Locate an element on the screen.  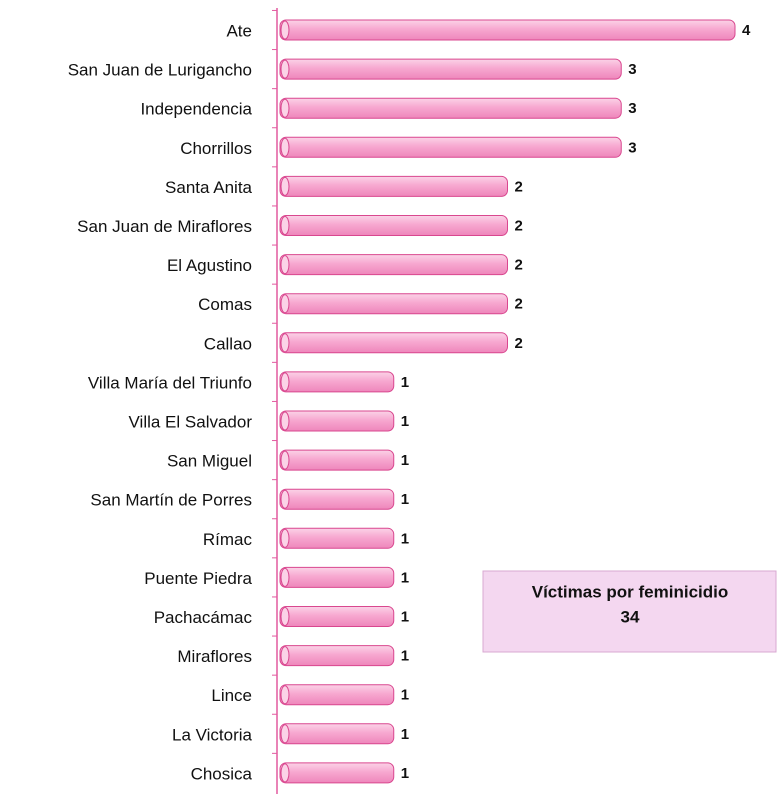
annotation-box is located at coordinates (629, 611).